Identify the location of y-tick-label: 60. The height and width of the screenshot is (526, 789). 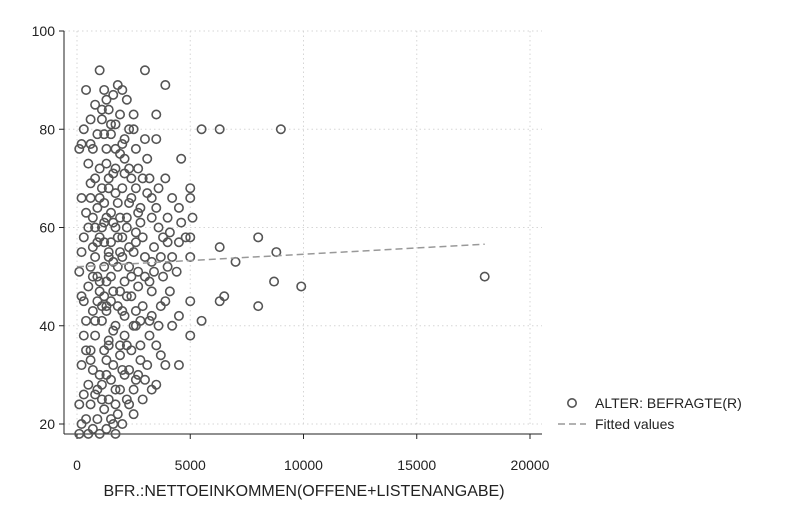
(47, 228).